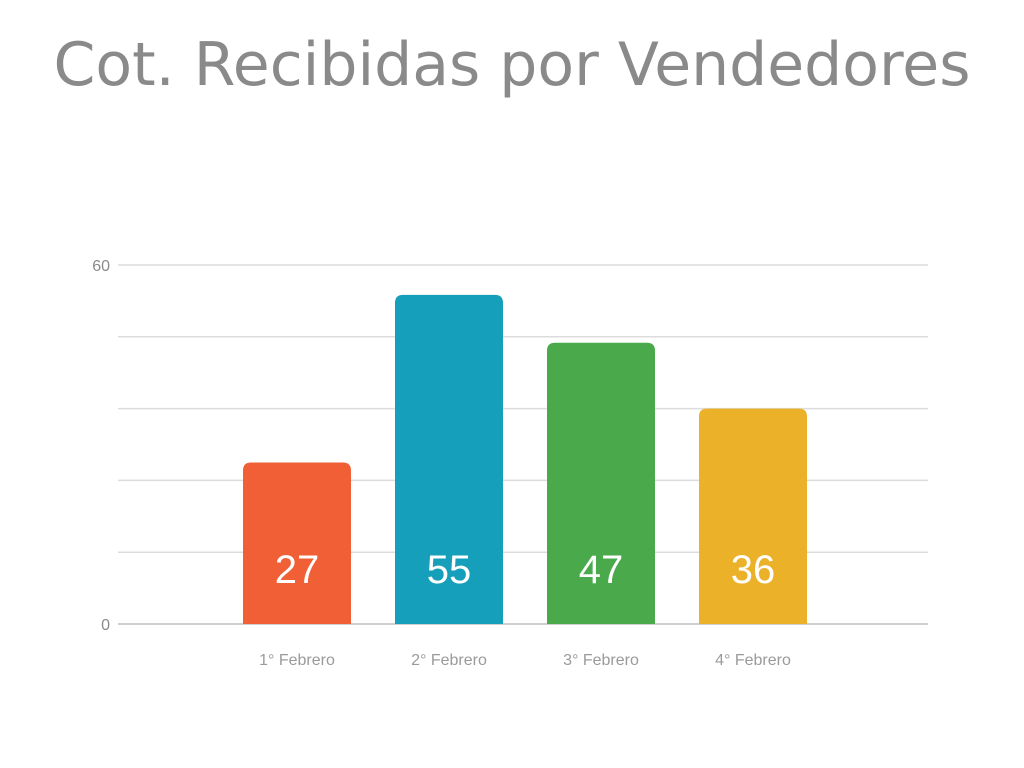 This screenshot has width=1024, height=768. What do you see at coordinates (101, 446) in the screenshot?
I see `y-axis: 60 0` at bounding box center [101, 446].